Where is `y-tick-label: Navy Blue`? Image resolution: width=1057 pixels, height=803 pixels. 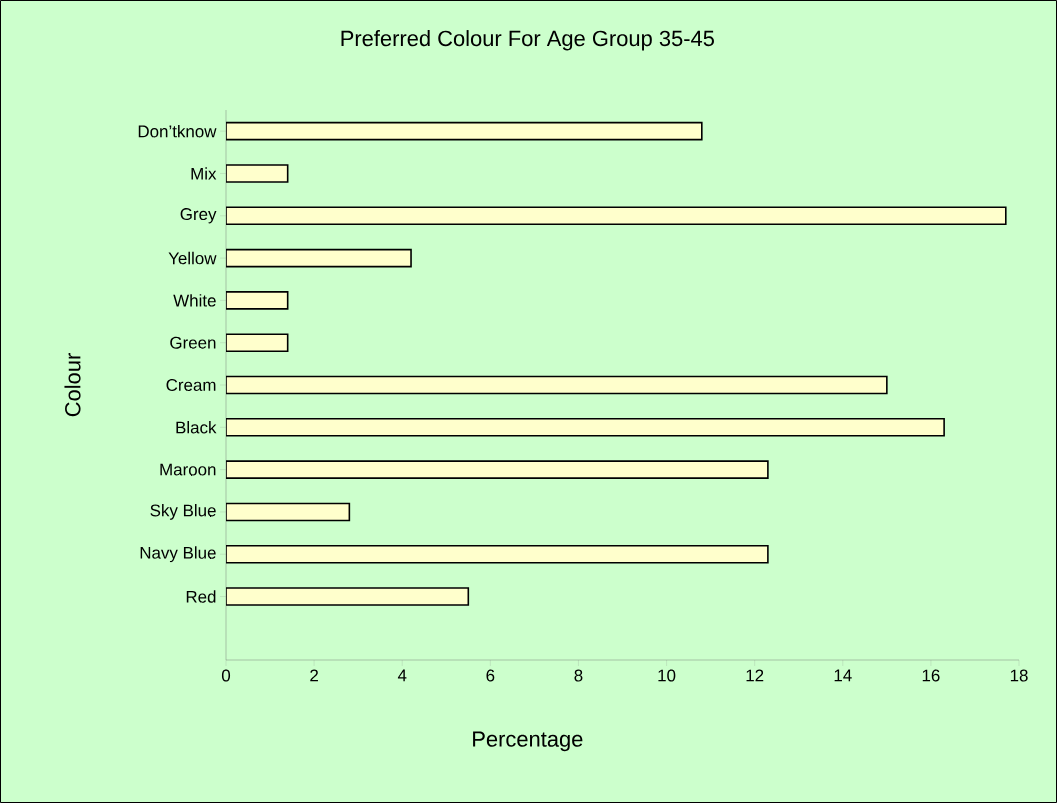 y-tick-label: Navy Blue is located at coordinates (178, 554).